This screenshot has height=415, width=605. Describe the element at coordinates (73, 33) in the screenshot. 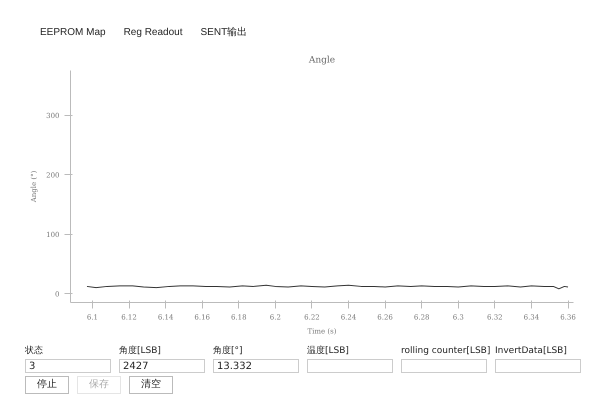

I see `text: EEPROM Map` at that location.